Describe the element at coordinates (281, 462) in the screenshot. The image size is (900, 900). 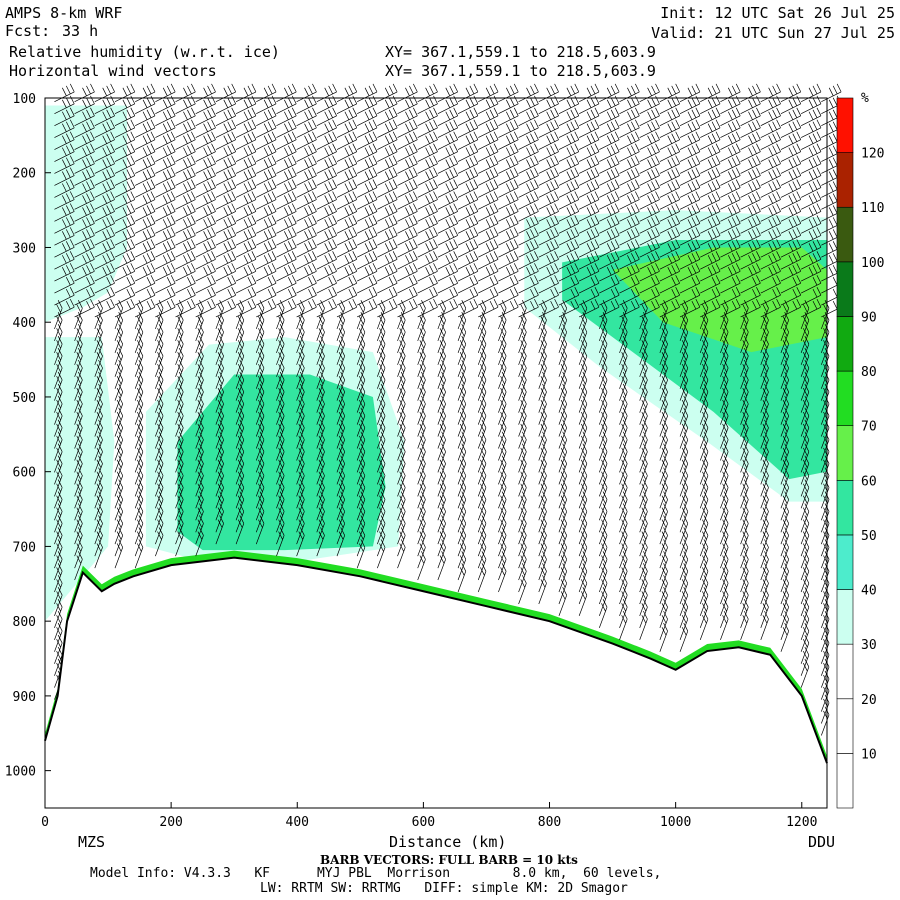
I see `humidity-region-central-core` at that location.